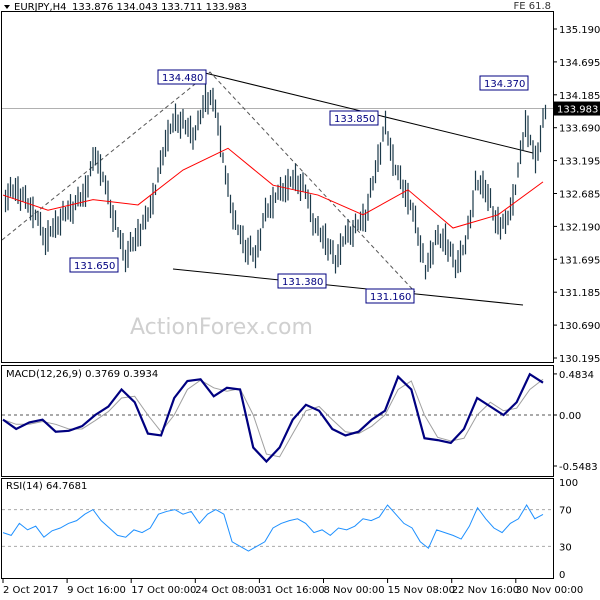  Describe the element at coordinates (46, 486) in the screenshot. I see `rsi-title: RSI(14) 64.7681` at that location.